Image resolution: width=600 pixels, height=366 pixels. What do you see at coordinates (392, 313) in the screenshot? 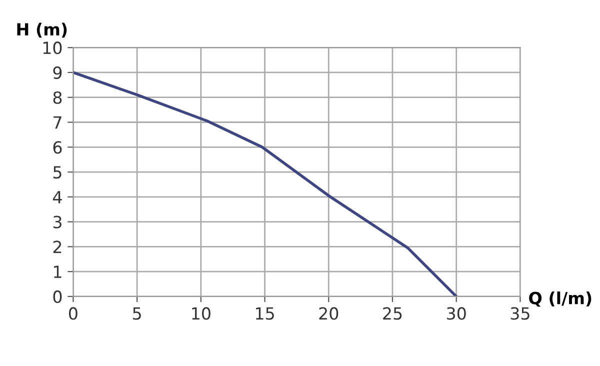
I see `x-tick-label: 25` at bounding box center [392, 313].